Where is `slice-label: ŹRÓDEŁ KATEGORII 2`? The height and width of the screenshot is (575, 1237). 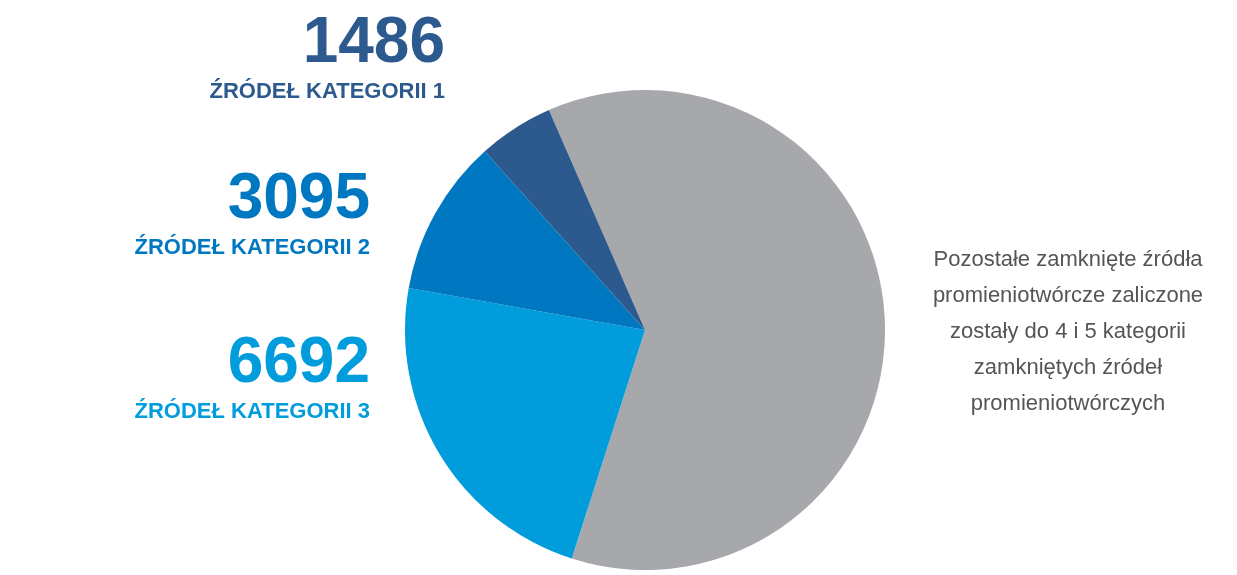 slice-label: ŹRÓDEŁ KATEGORII 2 is located at coordinates (252, 246).